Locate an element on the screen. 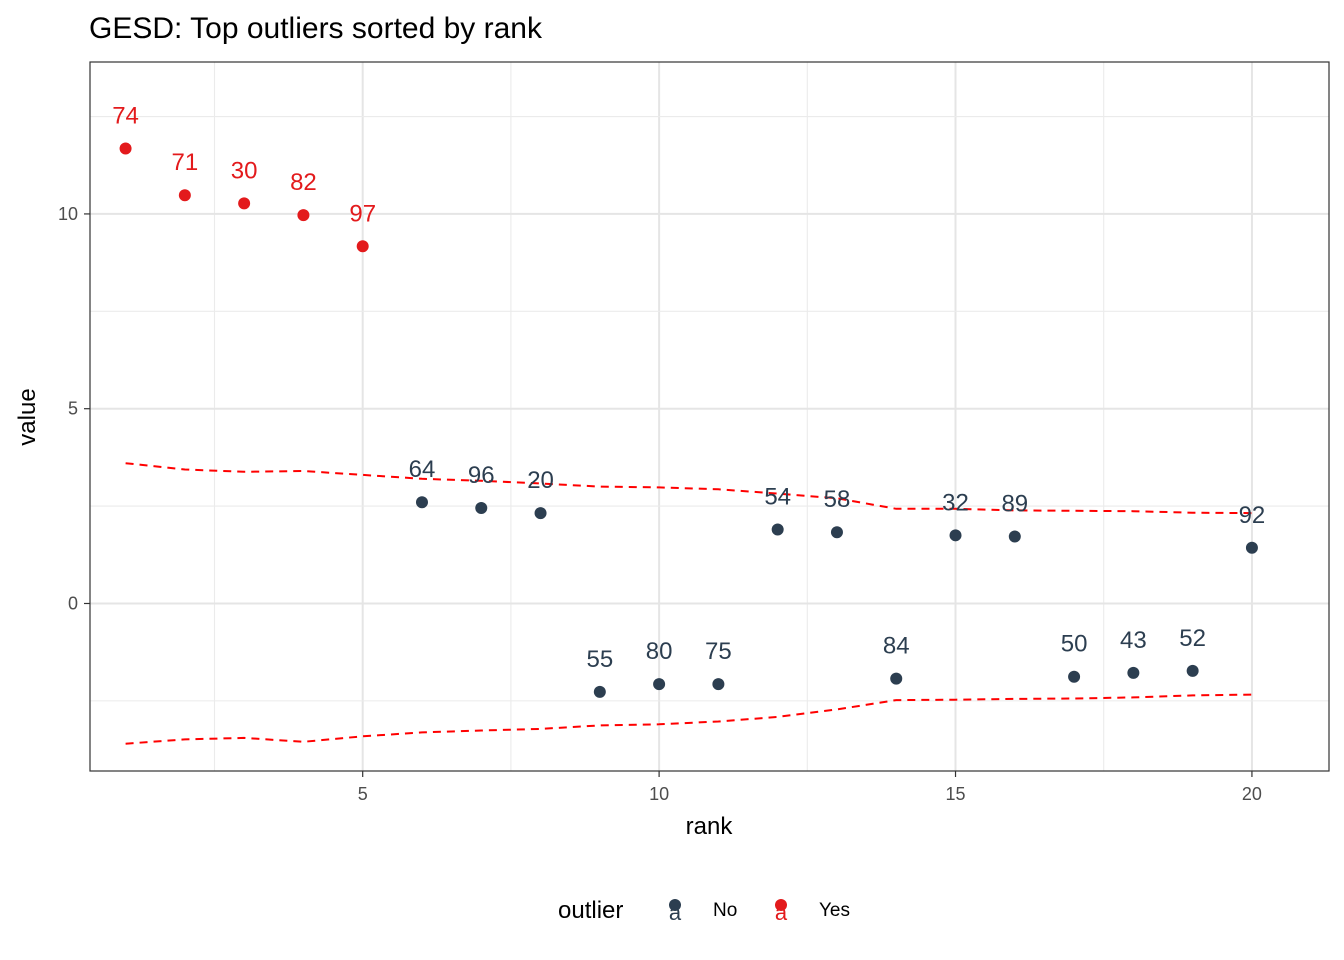 Image resolution: width=1344 pixels, height=960 pixels. point-label: 82 is located at coordinates (303, 182).